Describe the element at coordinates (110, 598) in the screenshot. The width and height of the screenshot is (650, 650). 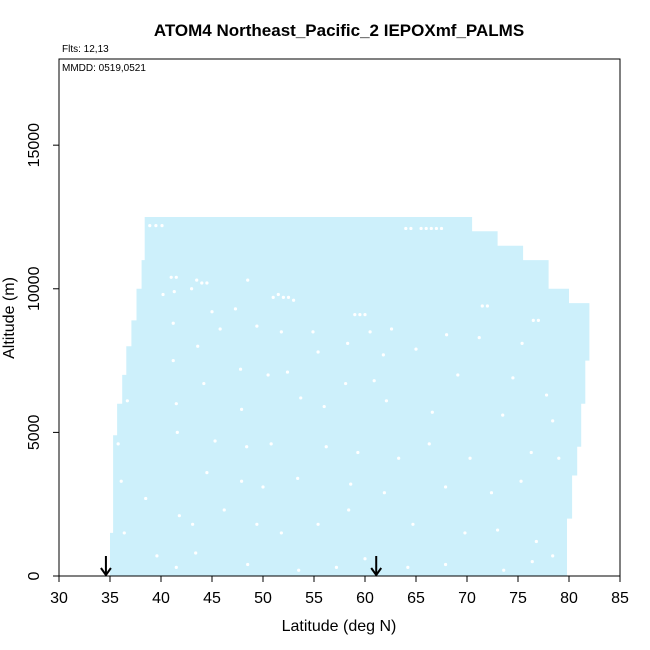
I see `x-tick-label: 35` at that location.